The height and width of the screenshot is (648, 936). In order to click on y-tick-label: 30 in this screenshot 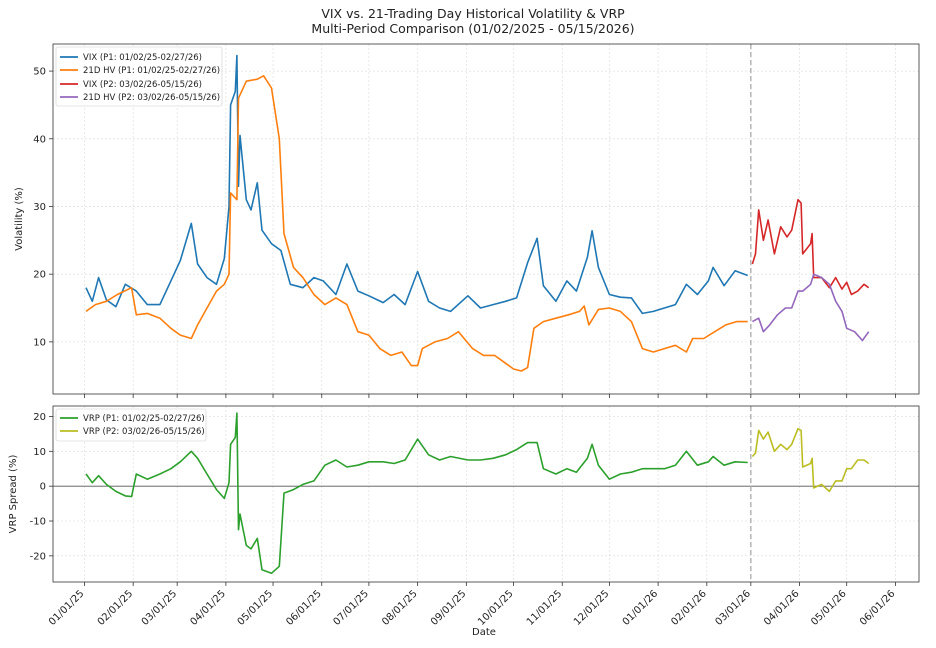, I will do `click(39, 207)`.